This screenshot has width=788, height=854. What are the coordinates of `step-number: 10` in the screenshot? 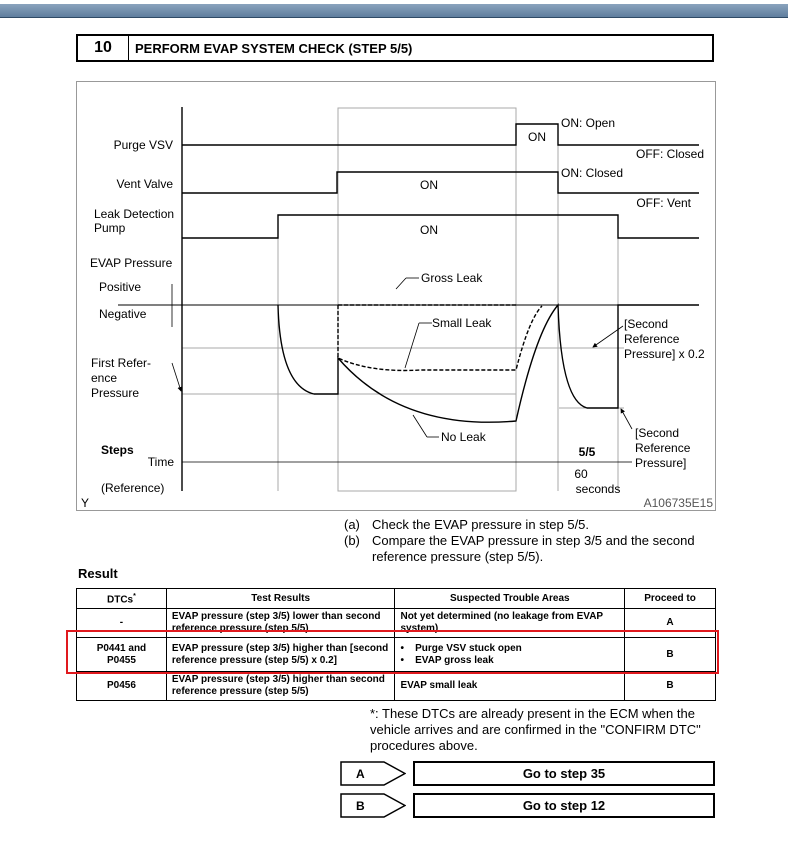 It's located at (103, 48).